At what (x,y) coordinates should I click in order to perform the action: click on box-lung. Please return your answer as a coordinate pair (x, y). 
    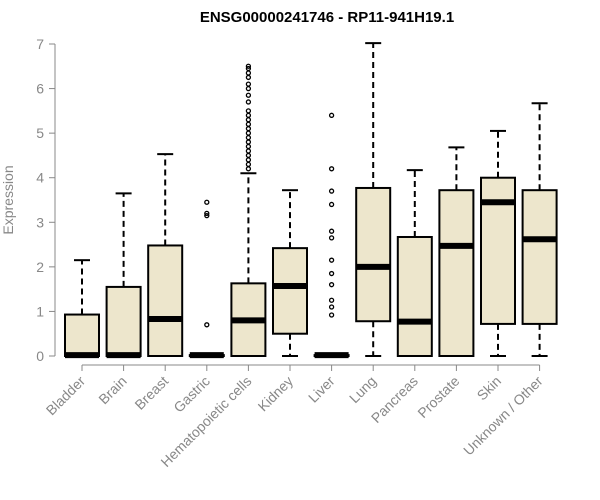
    Looking at the image, I should click on (373, 199).